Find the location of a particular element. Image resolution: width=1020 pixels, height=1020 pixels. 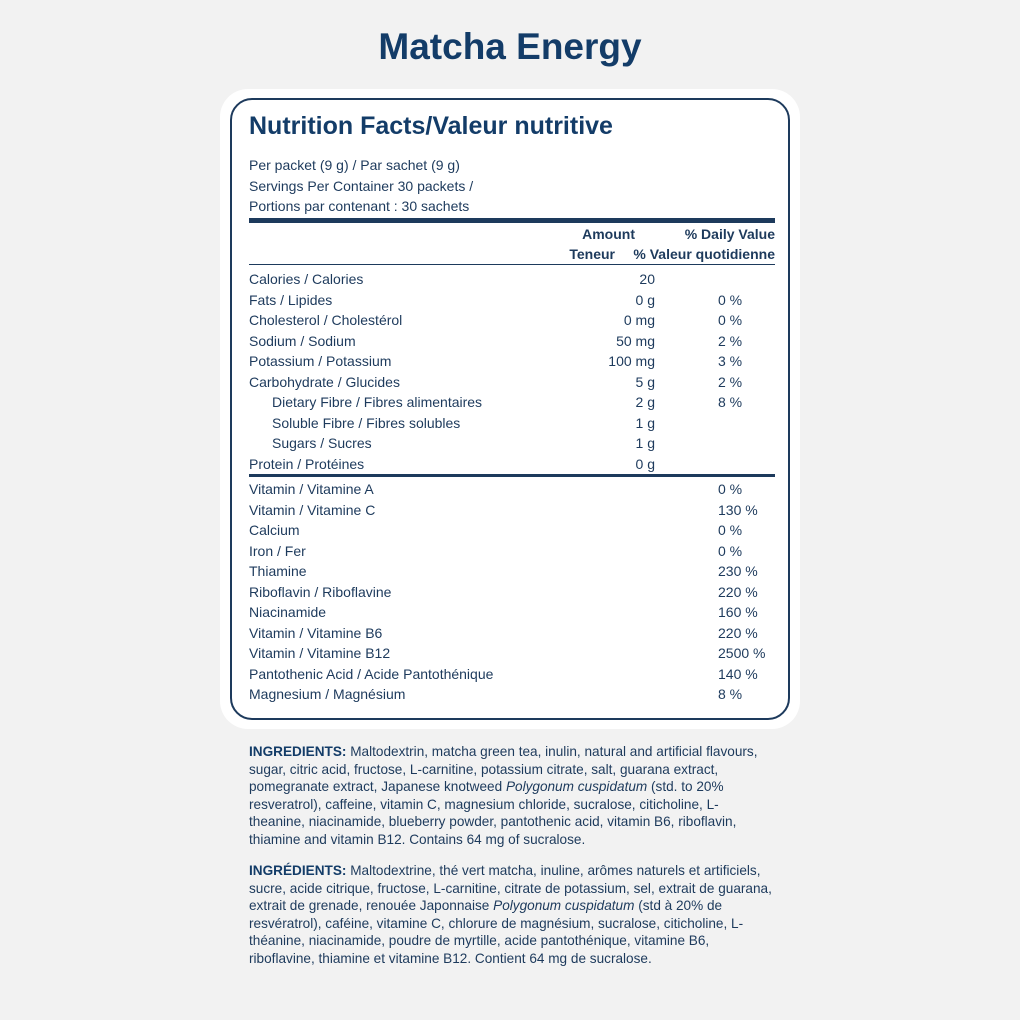

panel-heading: Nutrition Facts/Valeur nutritive is located at coordinates (431, 126).